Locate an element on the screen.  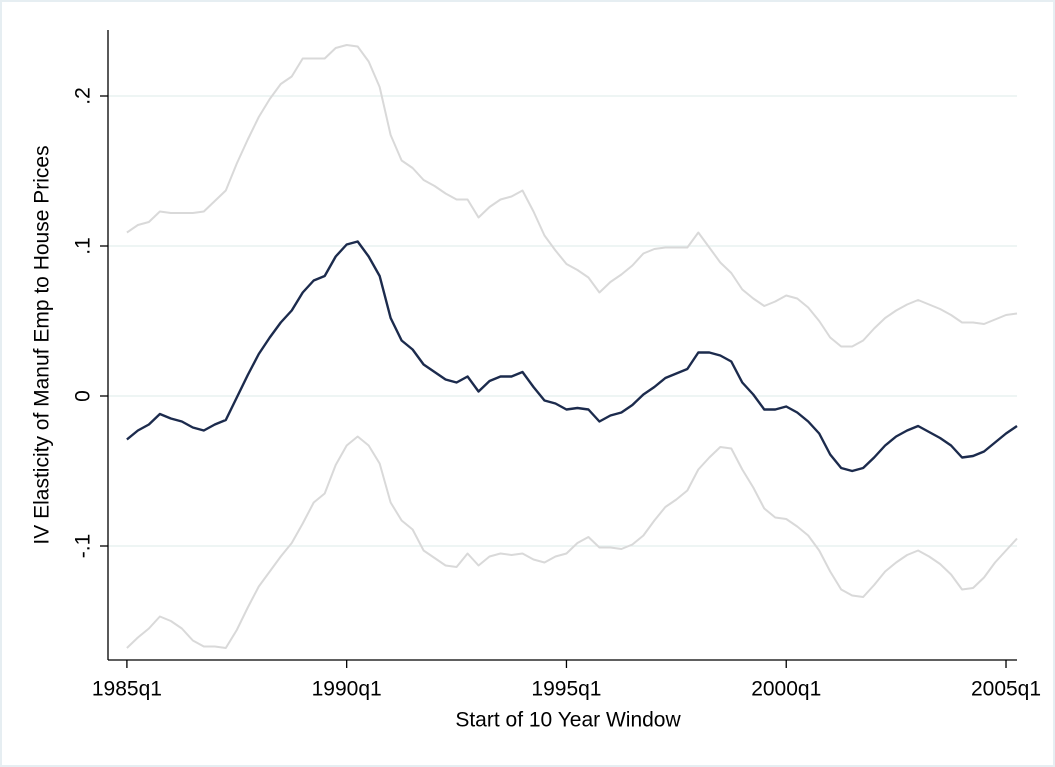
y-tick-label: .2 is located at coordinates (83, 96).